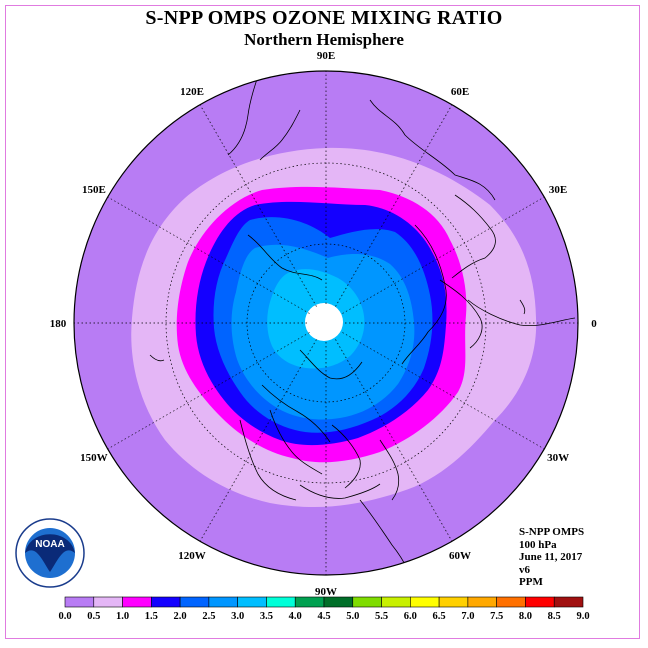 This screenshot has width=648, height=648. Describe the element at coordinates (410, 616) in the screenshot. I see `colorbar-tick-12: 6.0` at that location.